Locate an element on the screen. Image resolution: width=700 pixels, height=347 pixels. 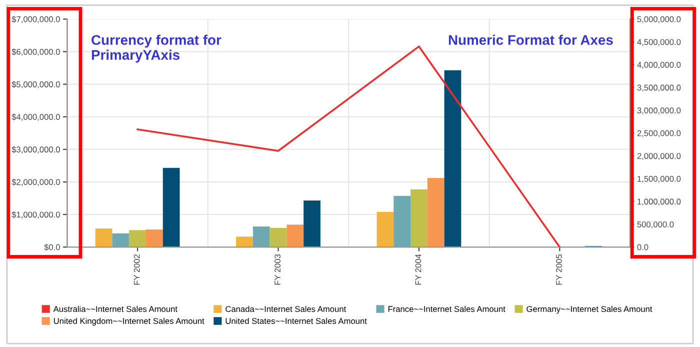
annotation: Numeric Format for Axes is located at coordinates (530, 39).